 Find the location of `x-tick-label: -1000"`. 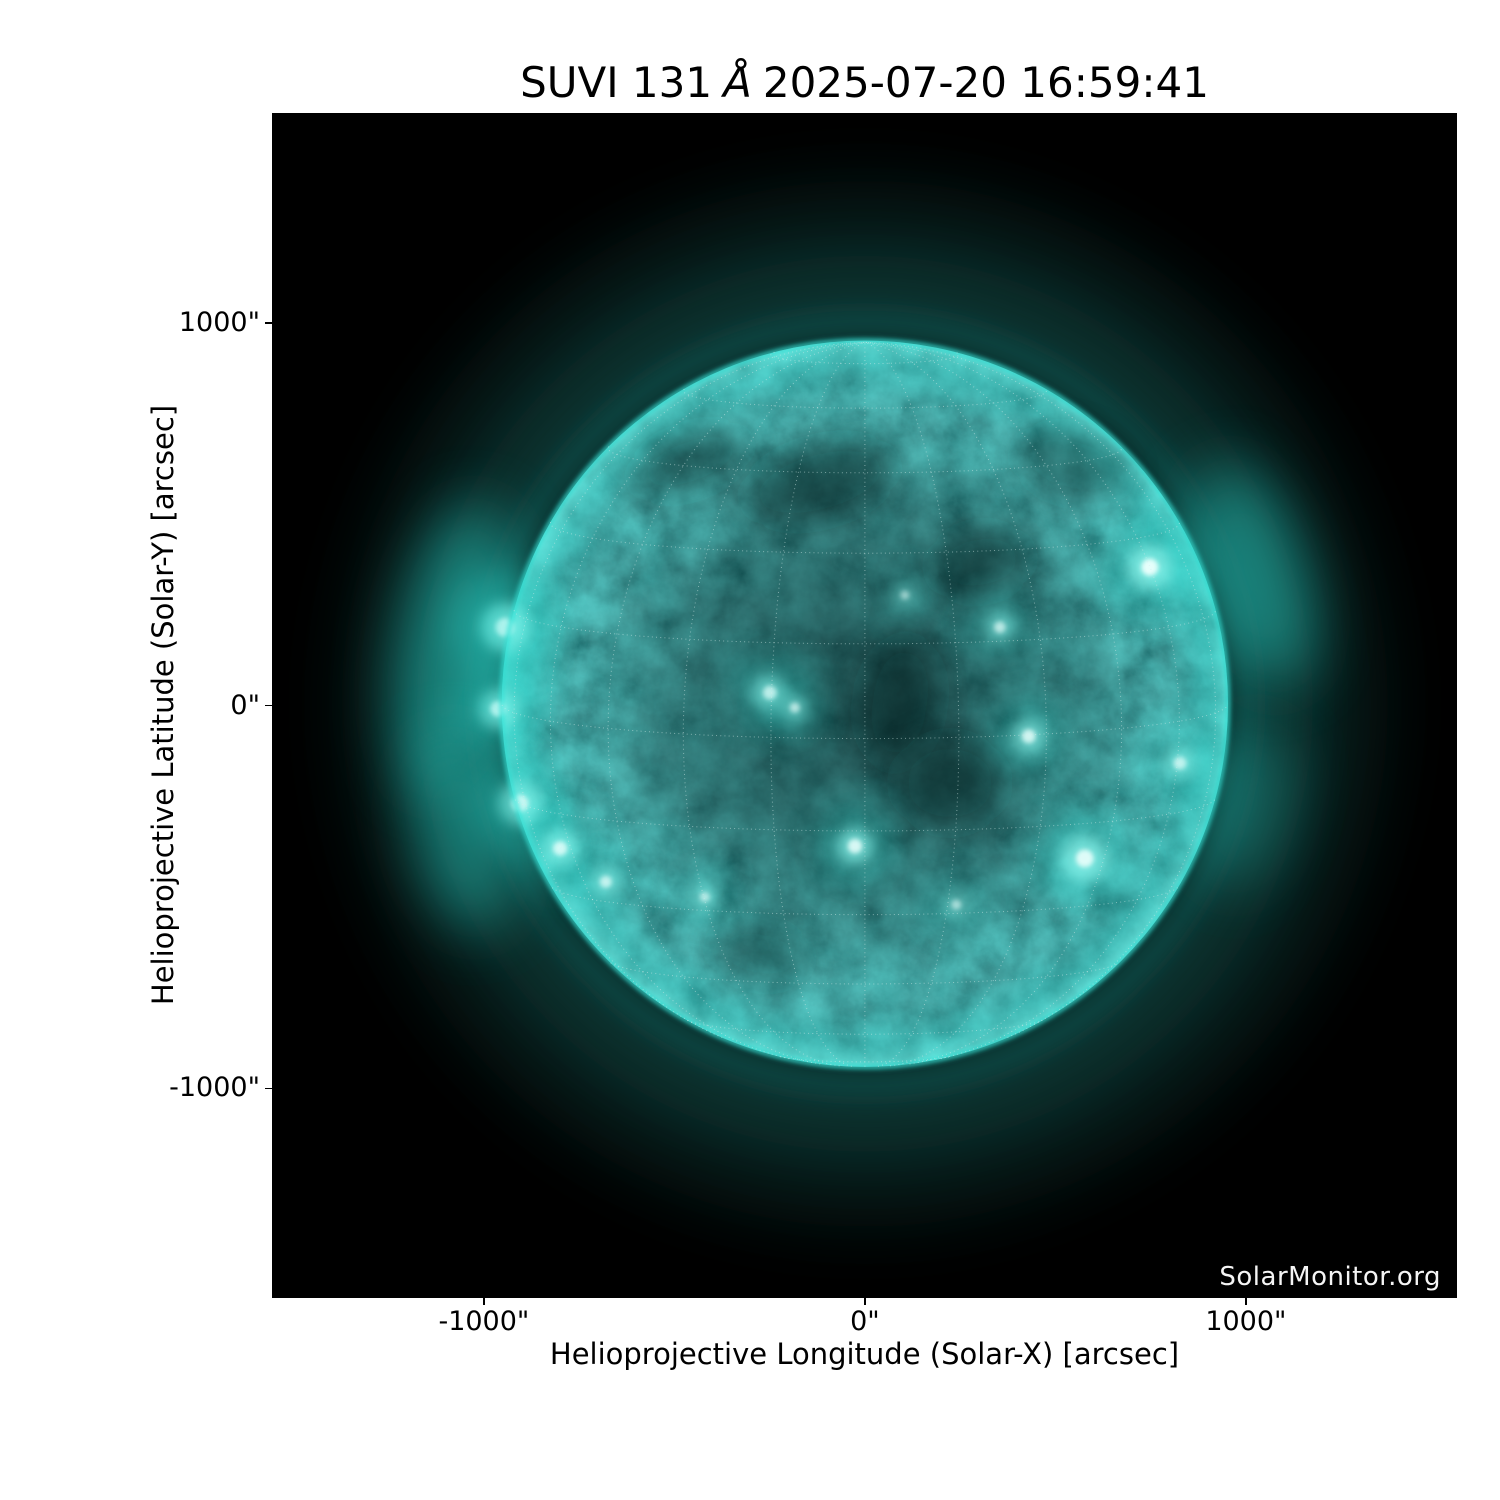

x-tick-label: -1000" is located at coordinates (484, 1321).